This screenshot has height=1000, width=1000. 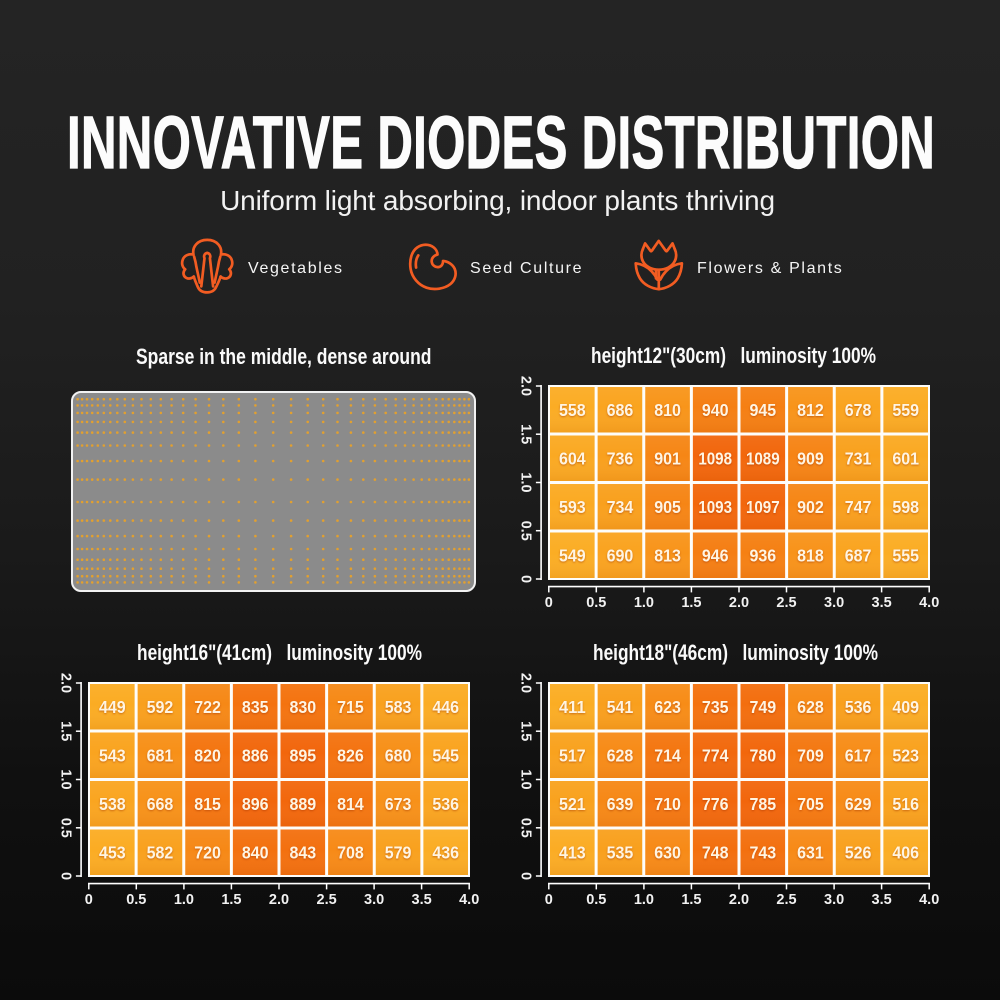 What do you see at coordinates (350, 755) in the screenshot?
I see `svg-text: 826` at bounding box center [350, 755].